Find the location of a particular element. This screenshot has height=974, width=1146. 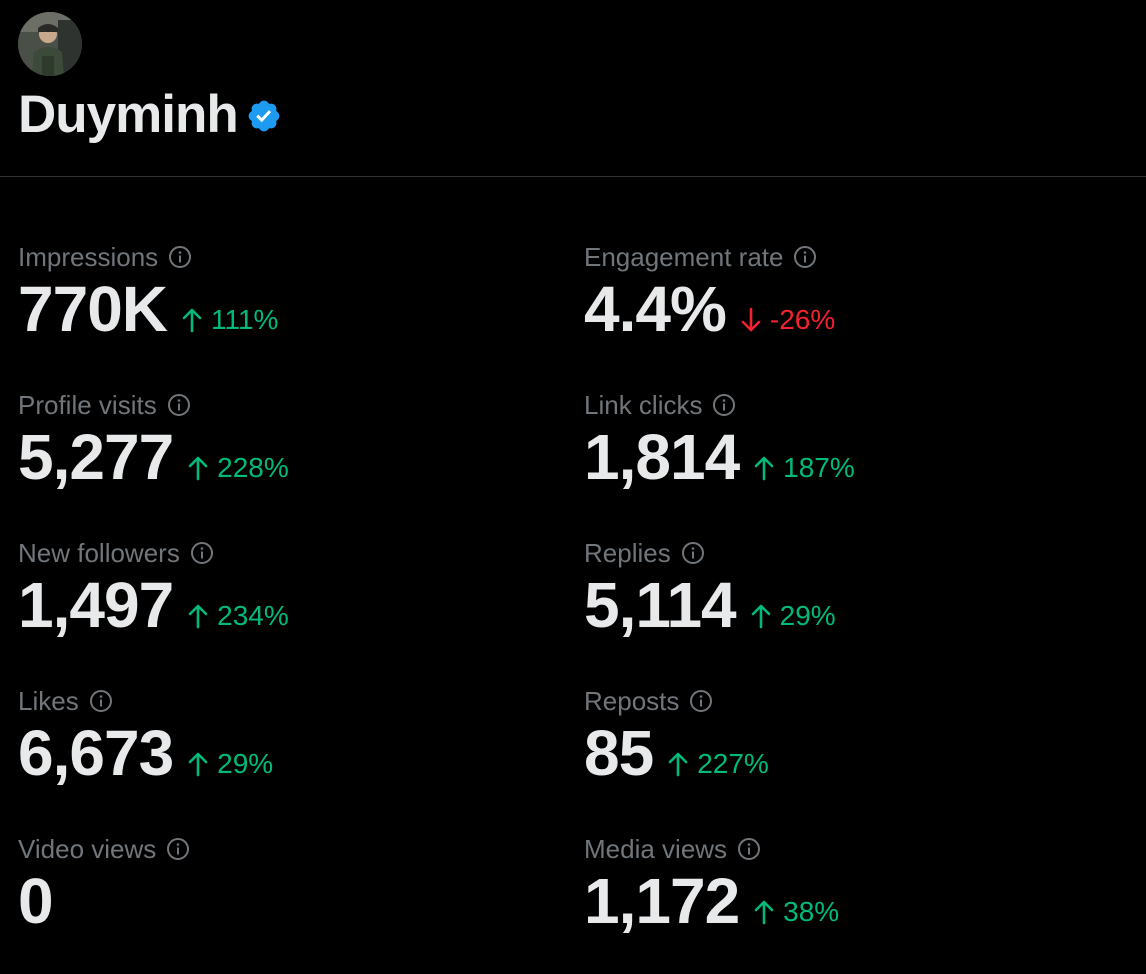

trend-indicator: -26% is located at coordinates (787, 320).